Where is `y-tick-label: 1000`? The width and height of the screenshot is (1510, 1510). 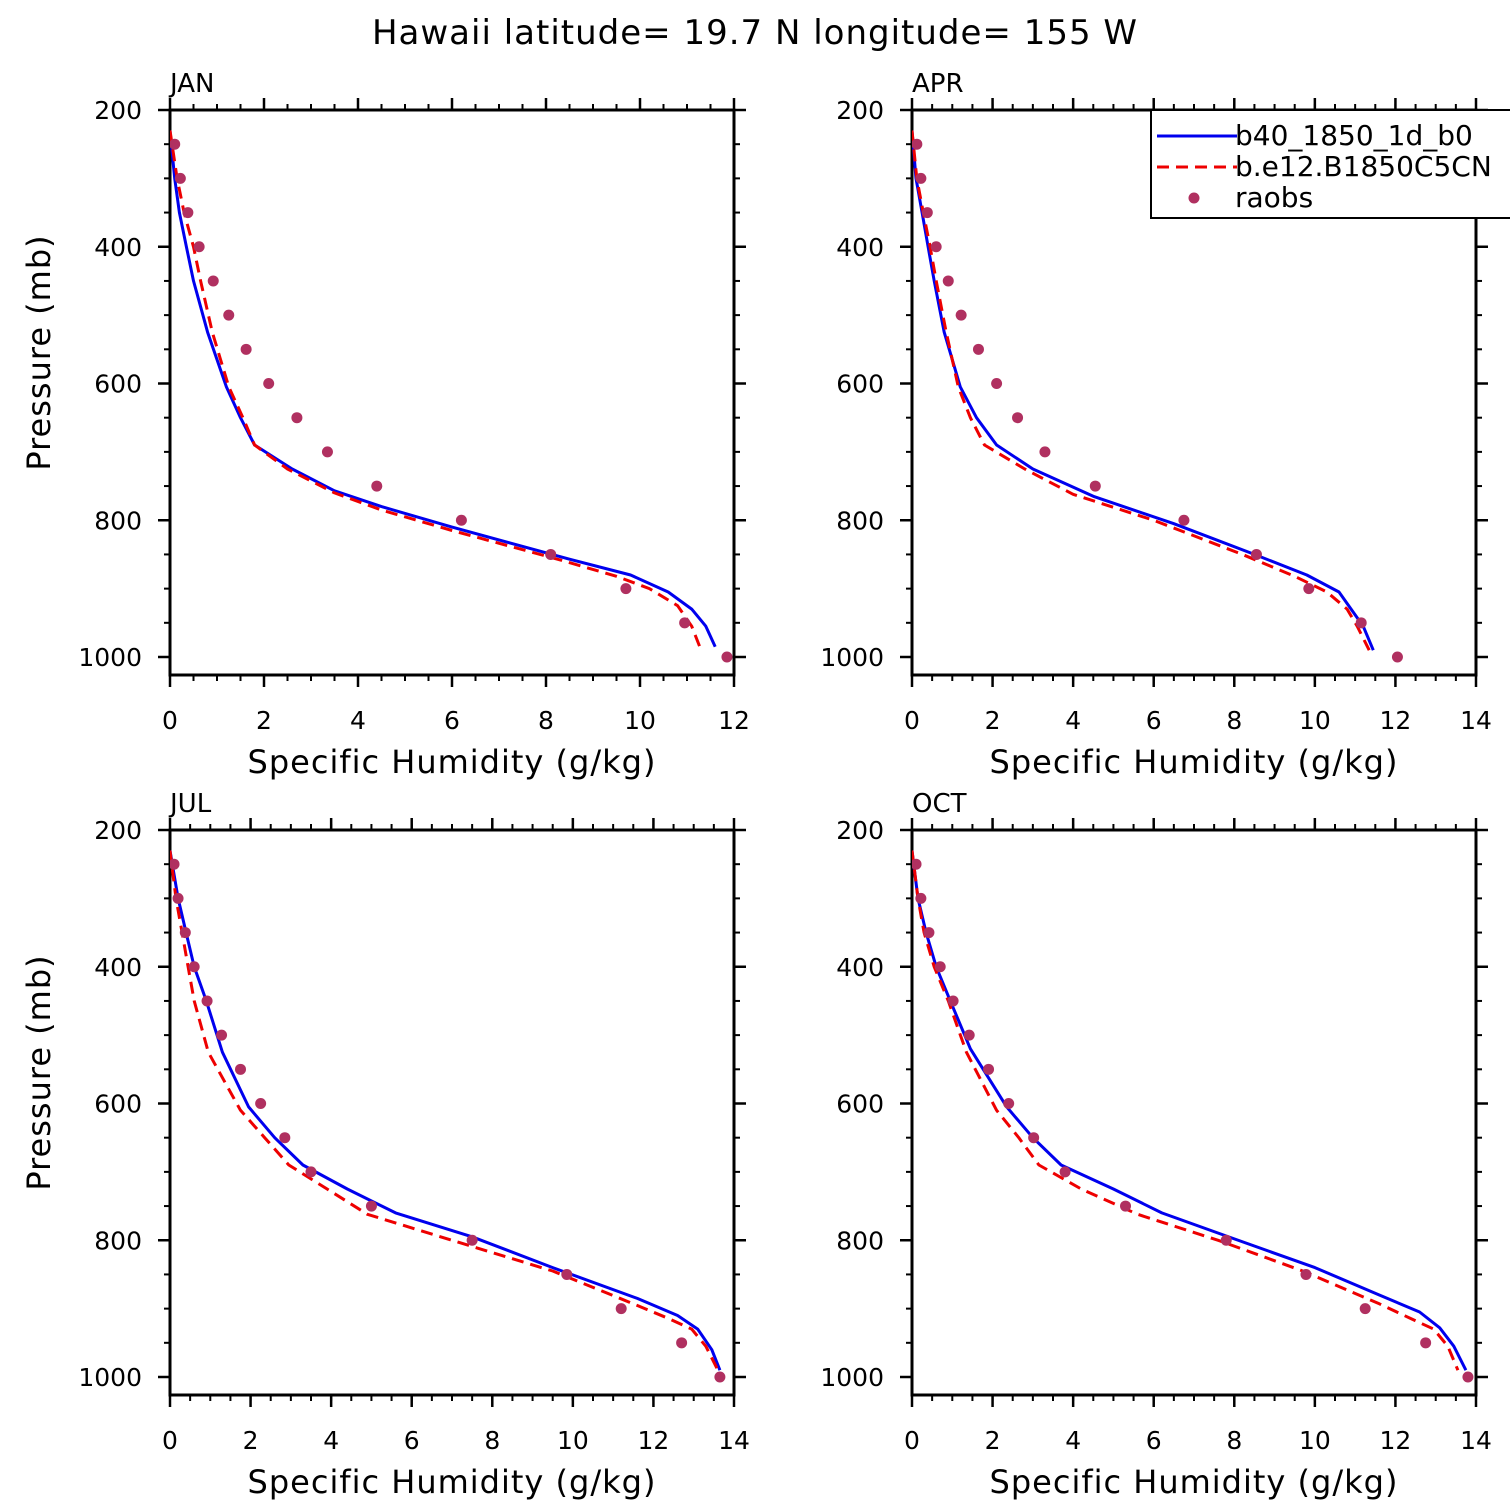
y-tick-label: 1000 is located at coordinates (110, 657).